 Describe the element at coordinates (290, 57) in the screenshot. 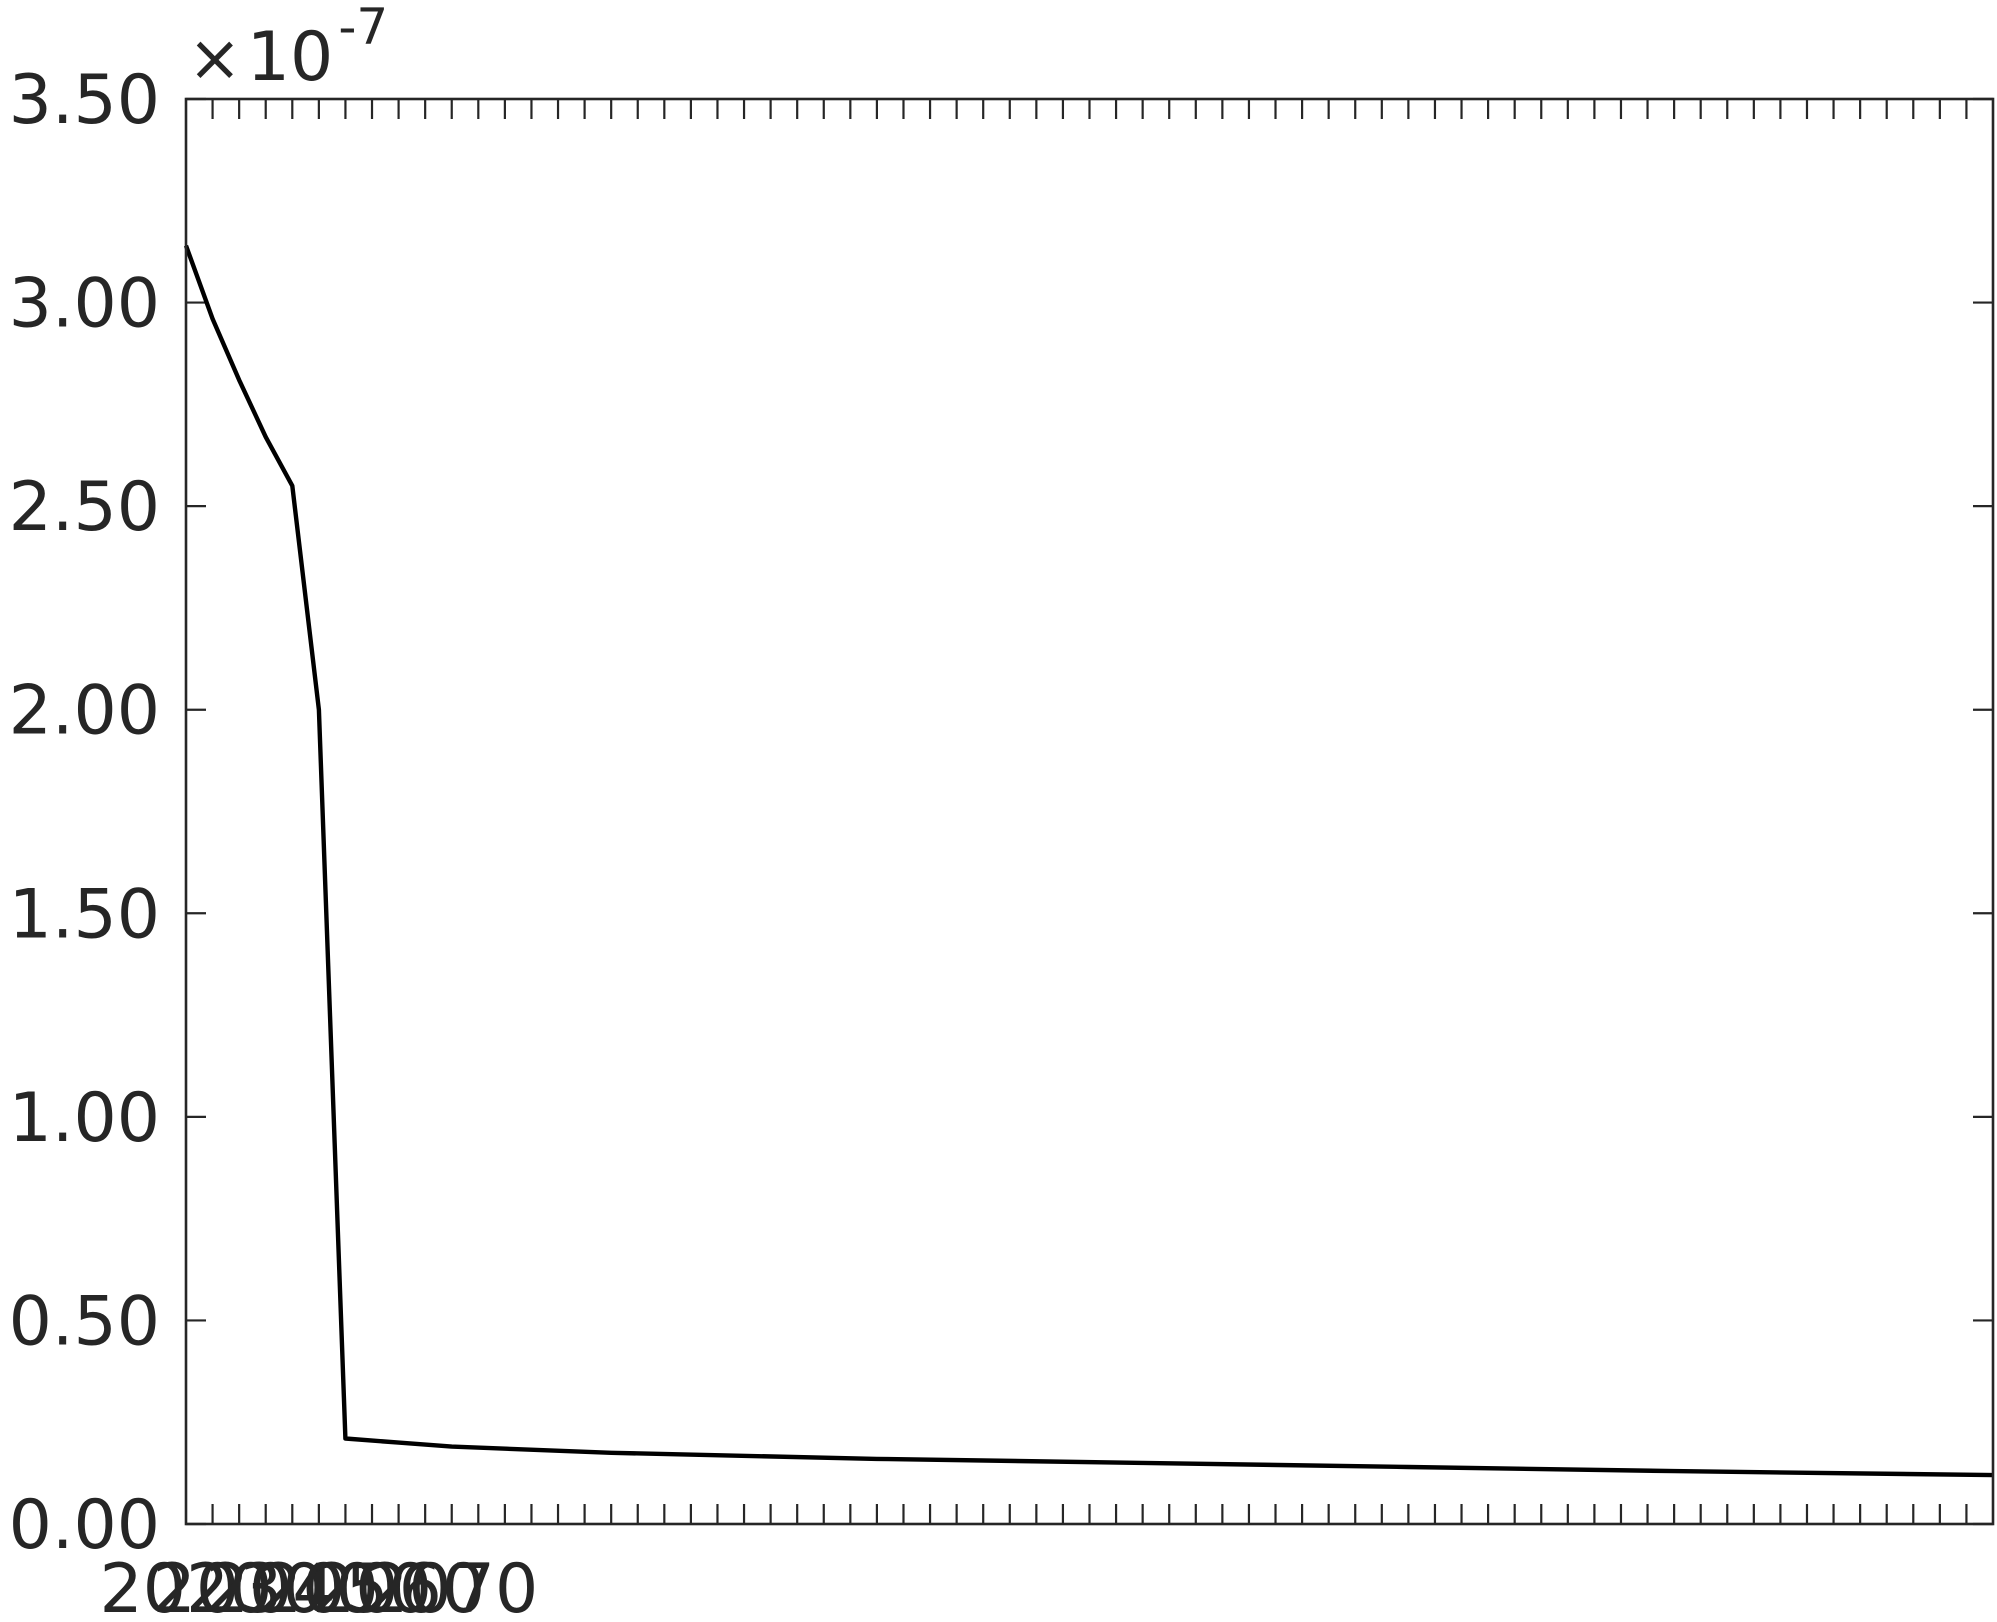

I see `exponent-base: 10` at that location.